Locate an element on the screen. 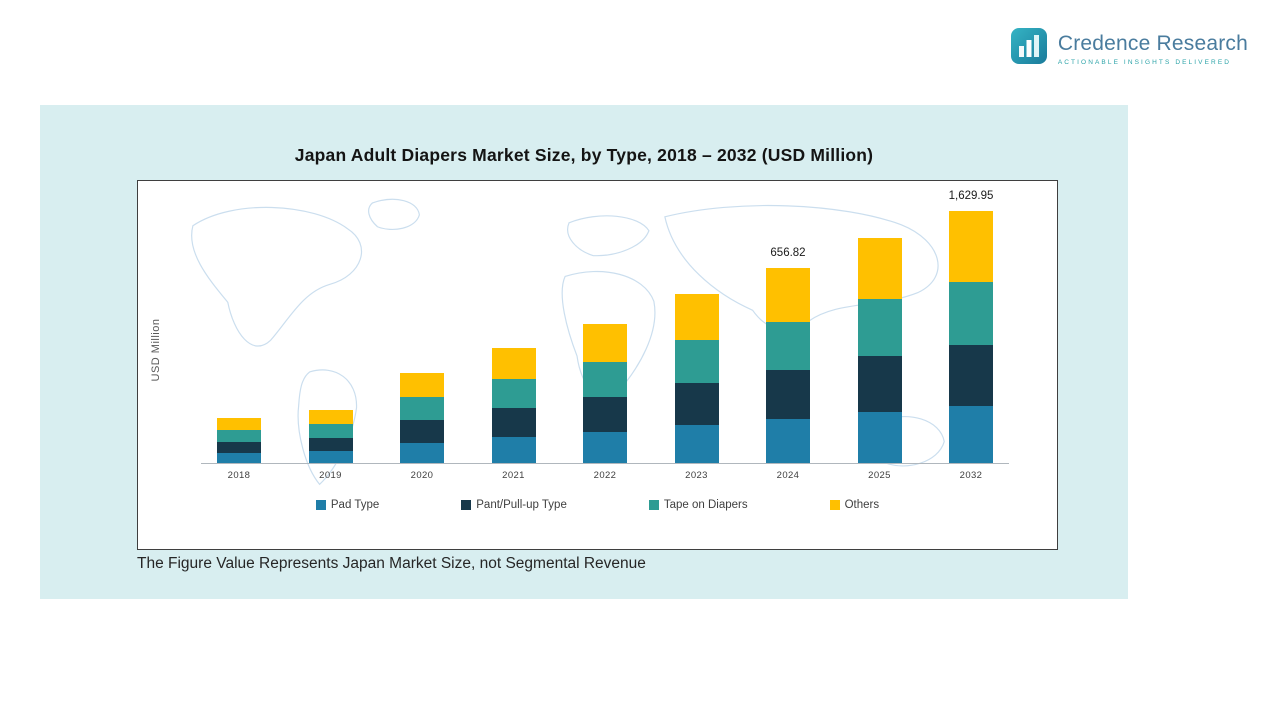 This screenshot has height=720, width=1280. legend-label-pad-type: Pad Type is located at coordinates (355, 505).